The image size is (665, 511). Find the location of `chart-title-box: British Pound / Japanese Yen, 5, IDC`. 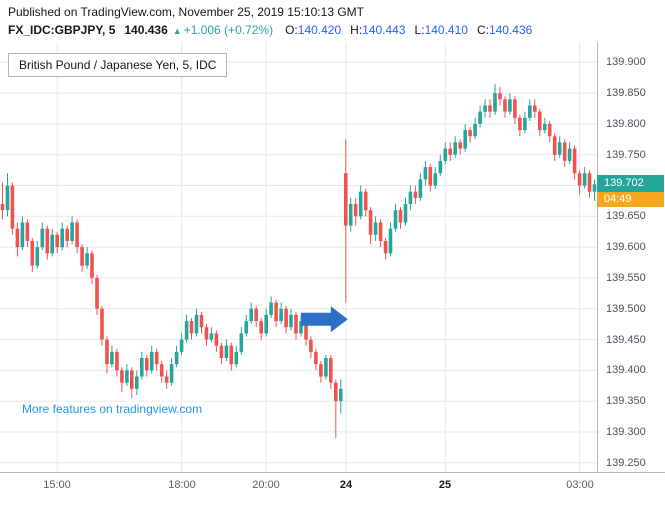

chart-title-box: British Pound / Japanese Yen, 5, IDC is located at coordinates (118, 65).